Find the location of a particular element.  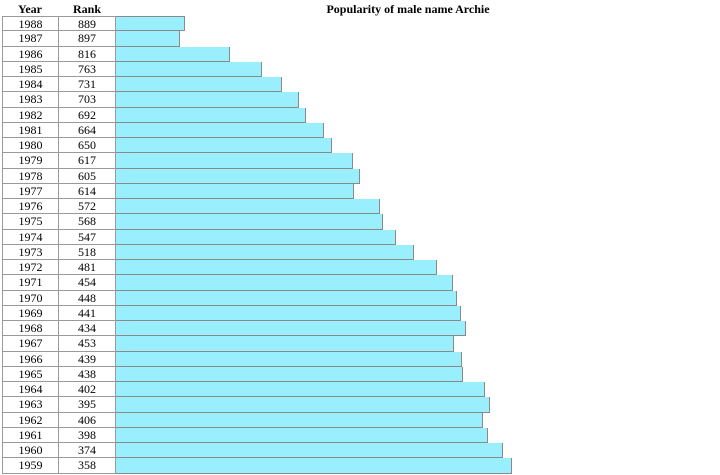

table-row: 1987 897 is located at coordinates (352, 39).